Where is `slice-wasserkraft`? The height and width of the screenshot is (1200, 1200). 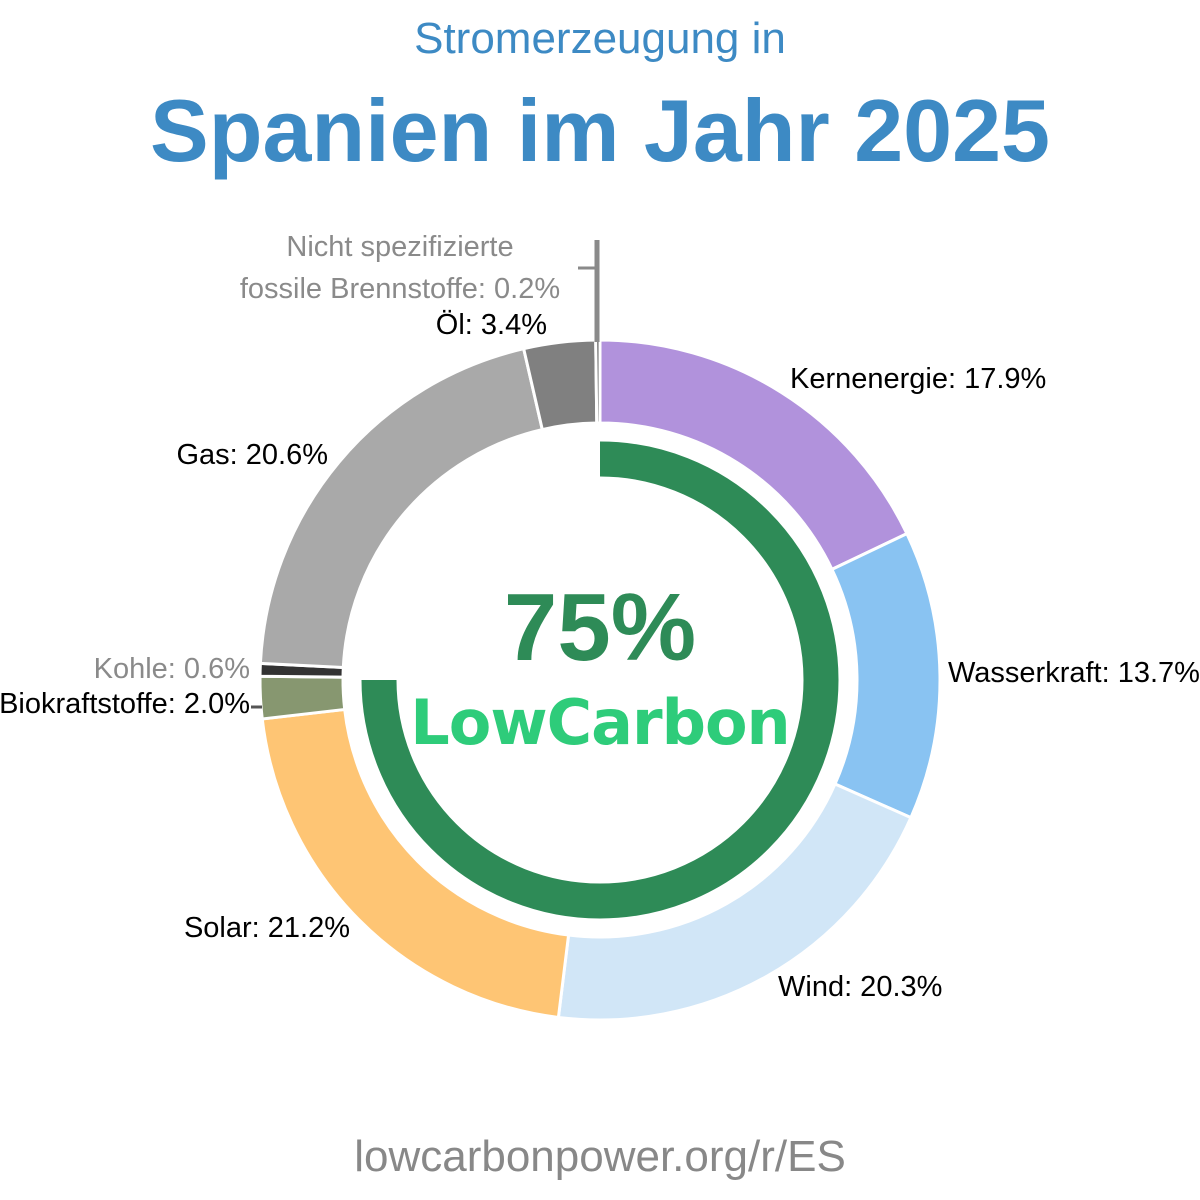
slice-wasserkraft is located at coordinates (885, 675).